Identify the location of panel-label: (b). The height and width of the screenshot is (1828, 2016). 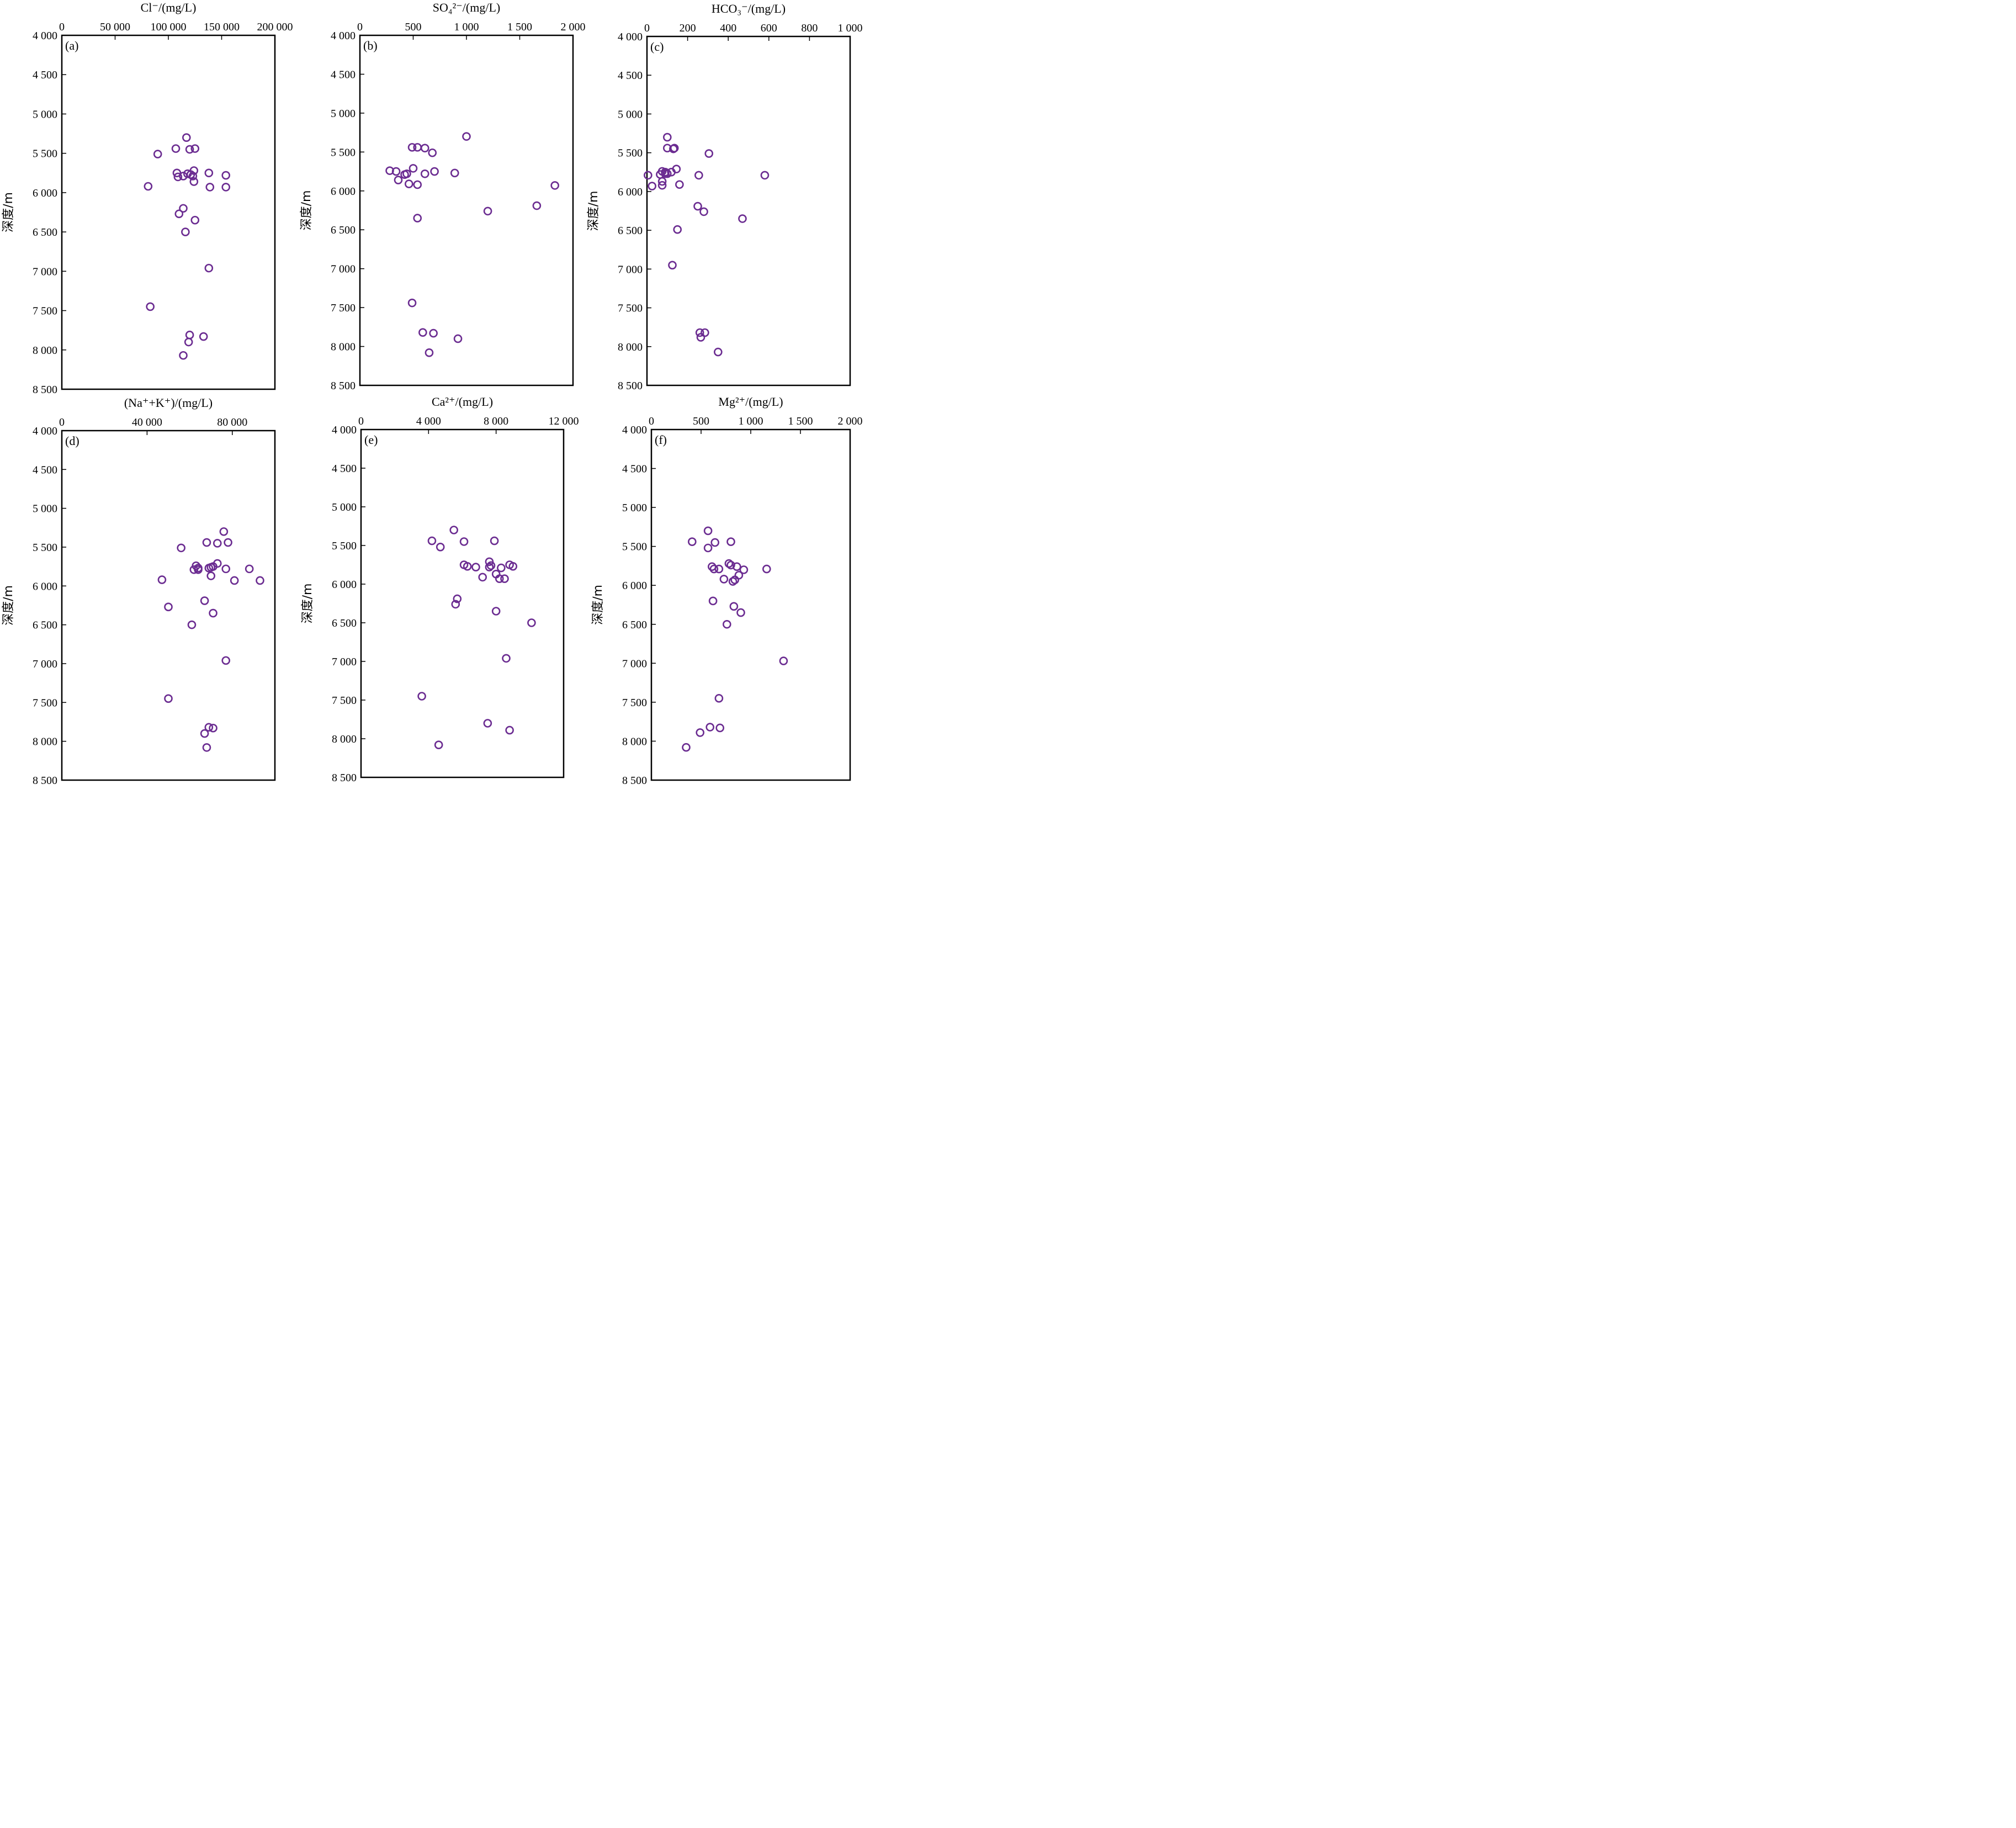
(371, 45).